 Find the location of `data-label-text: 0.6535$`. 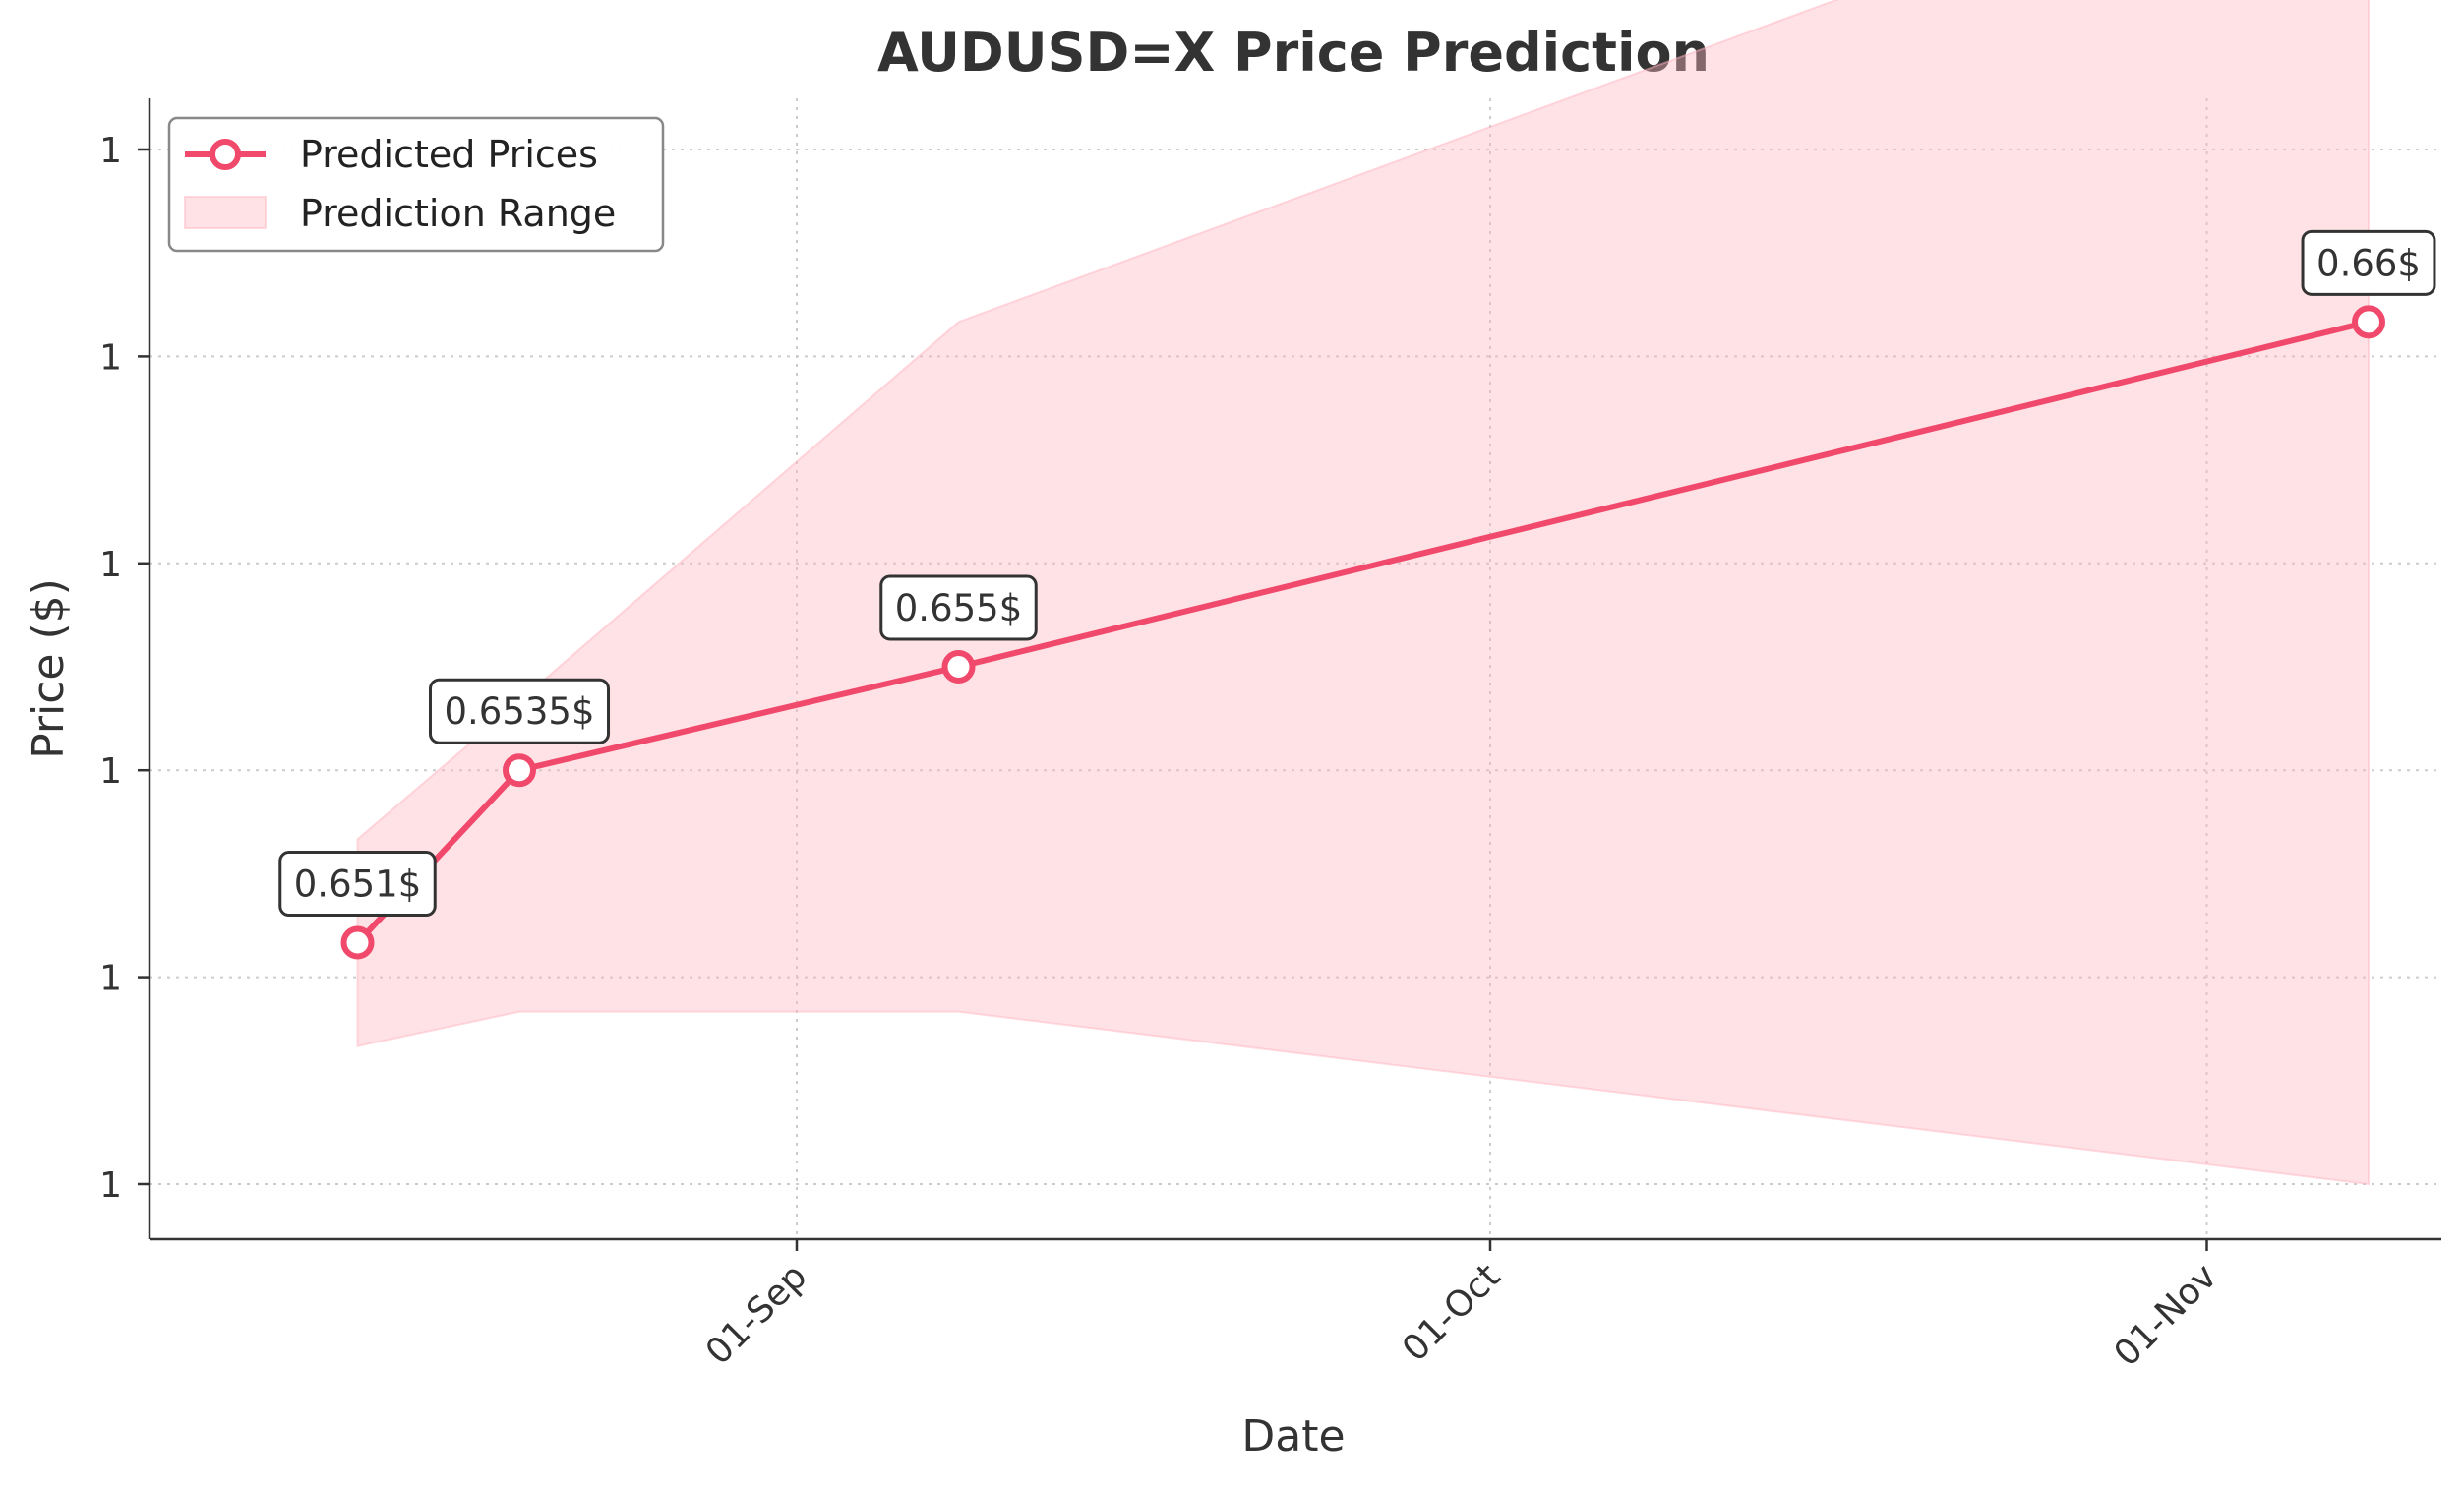

data-label-text: 0.6535$ is located at coordinates (519, 711).